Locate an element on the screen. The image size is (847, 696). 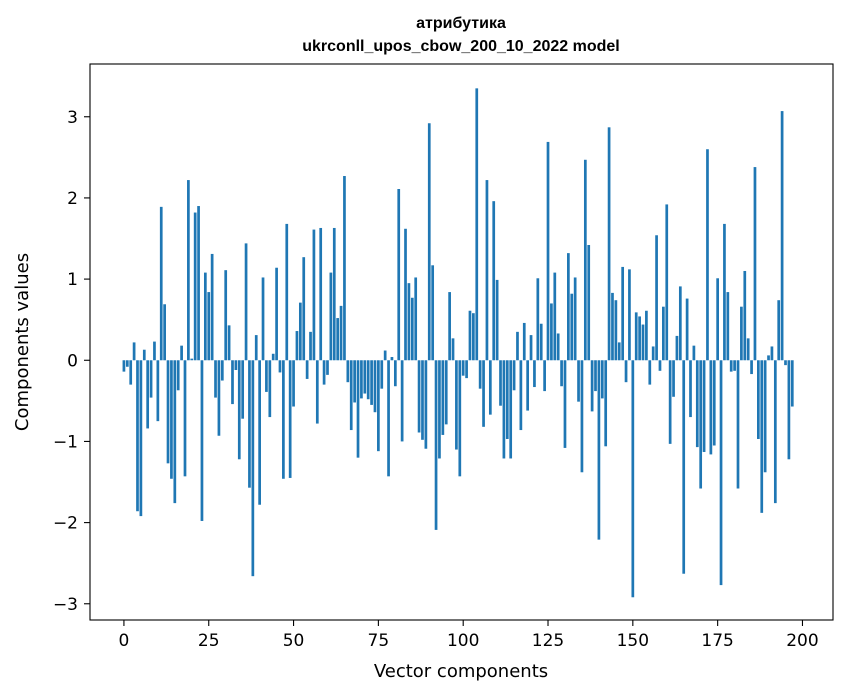
y-tick-label: −1 is located at coordinates (65, 442).